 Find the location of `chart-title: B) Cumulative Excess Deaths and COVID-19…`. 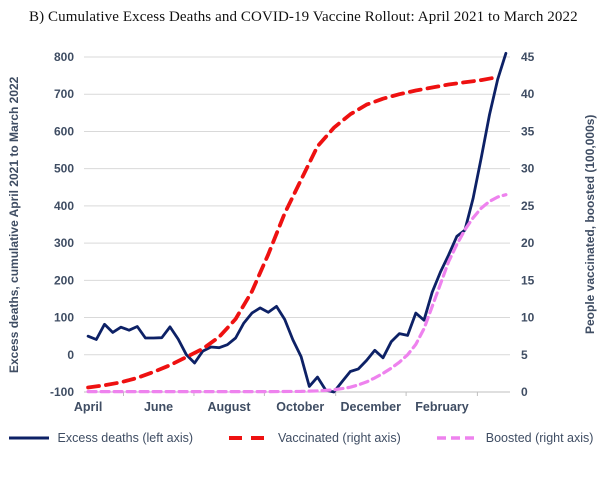

chart-title: B) Cumulative Excess Deaths and COVID-19… is located at coordinates (303, 17).